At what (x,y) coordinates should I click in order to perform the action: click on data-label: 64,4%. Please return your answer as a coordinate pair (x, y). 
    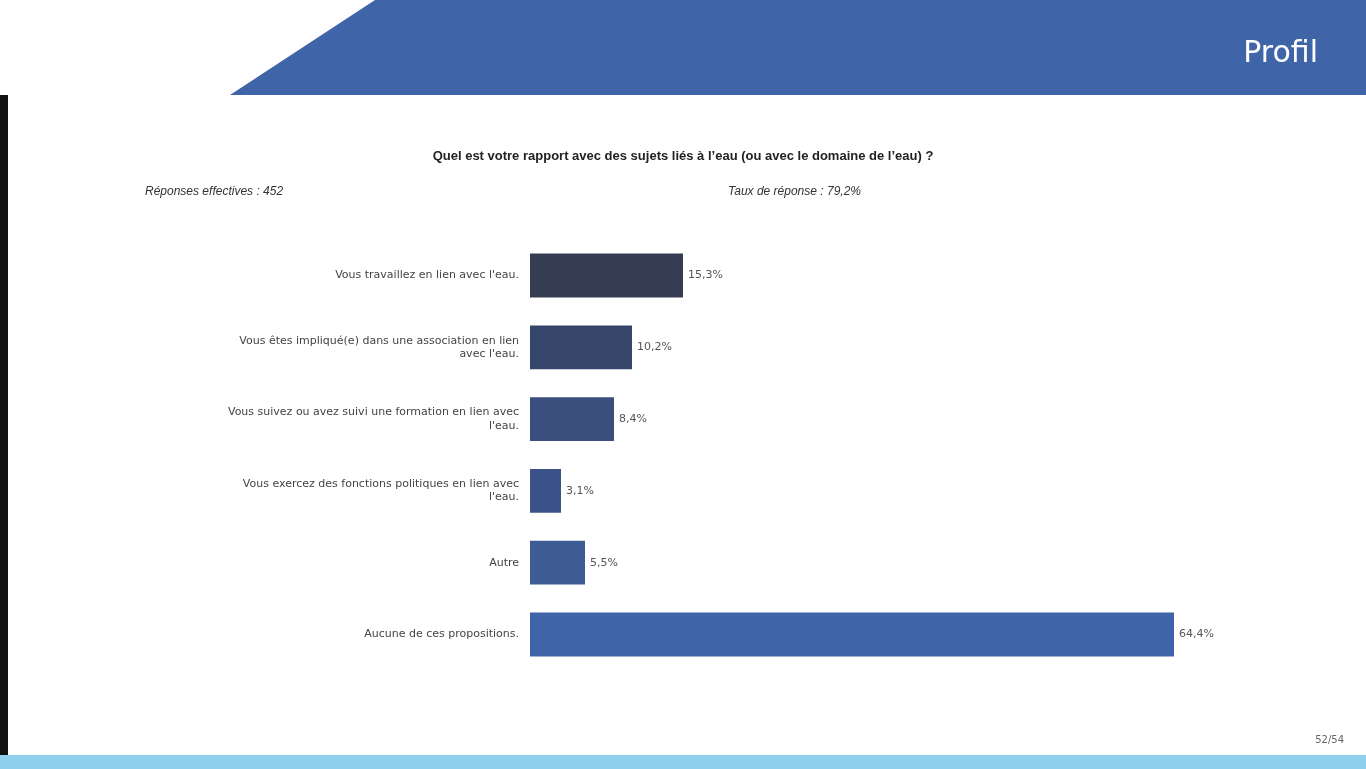
    Looking at the image, I should click on (1196, 634).